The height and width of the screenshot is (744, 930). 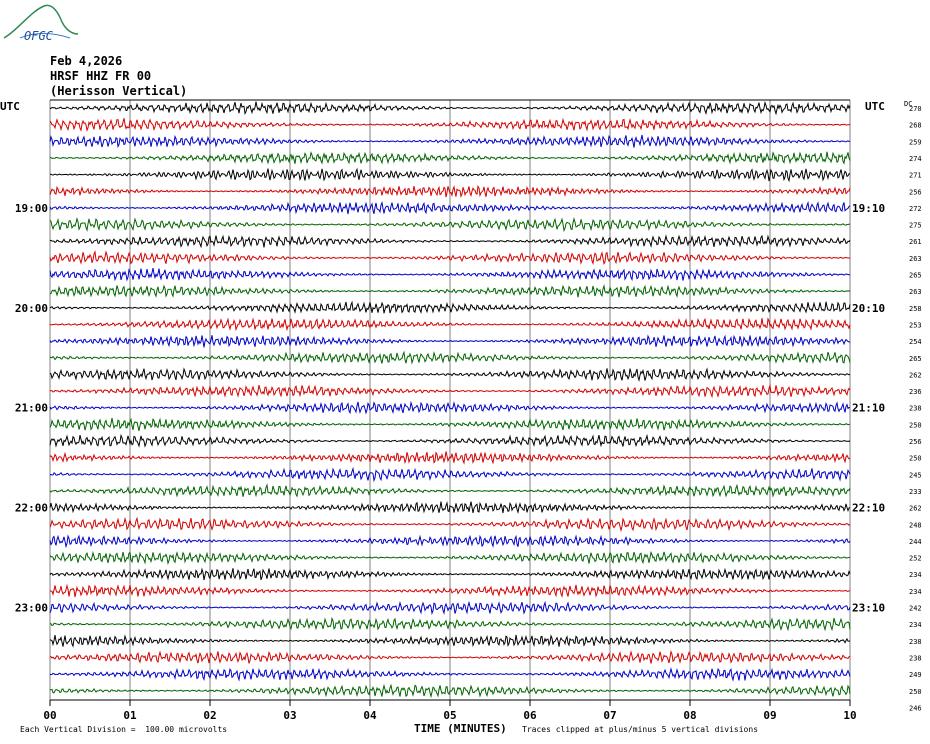 I want to click on dc-offset-label: 261, so click(x=915, y=242).